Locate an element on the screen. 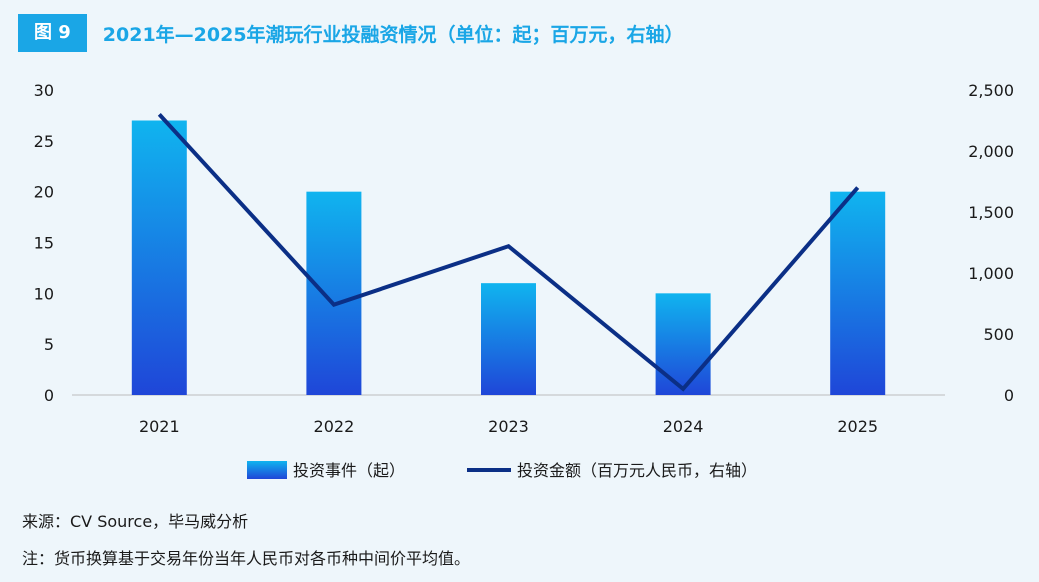  right-tick-label: 2,500 is located at coordinates (991, 90).